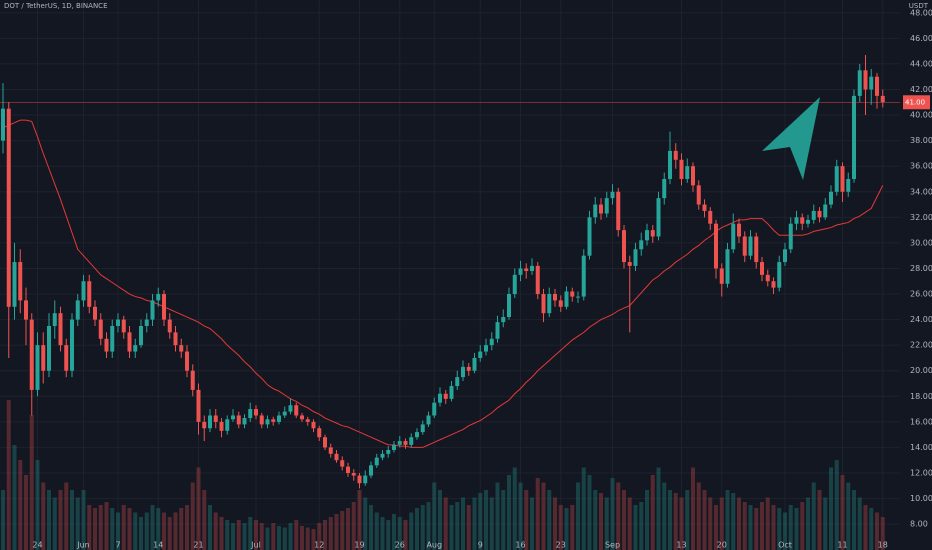 This screenshot has width=932, height=550. I want to click on y-tick-label: 20.00, so click(921, 370).